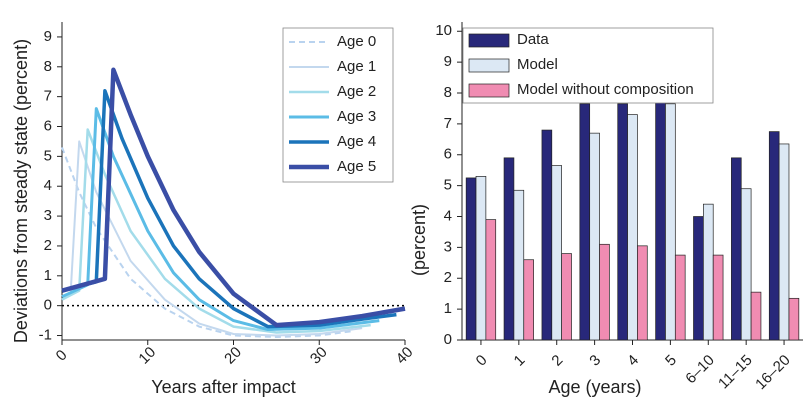 The width and height of the screenshot is (805, 403). Describe the element at coordinates (605, 89) in the screenshot. I see `legend-label: Model without composition` at that location.